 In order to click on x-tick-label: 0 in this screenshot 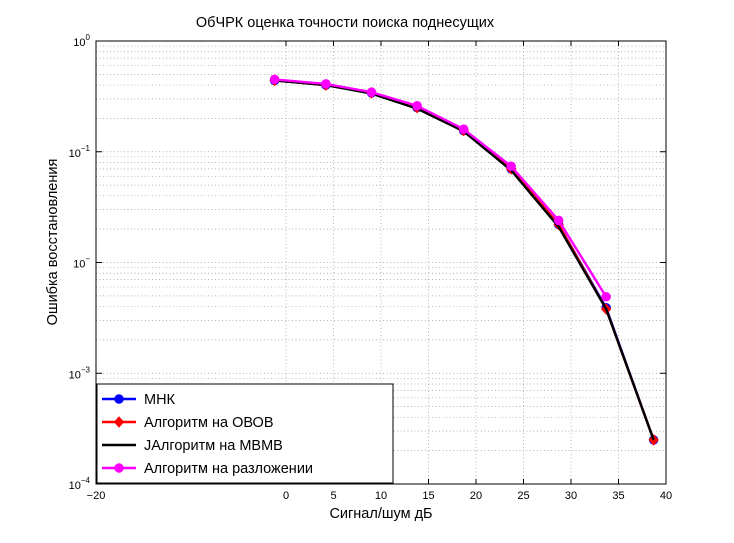, I will do `click(286, 496)`.